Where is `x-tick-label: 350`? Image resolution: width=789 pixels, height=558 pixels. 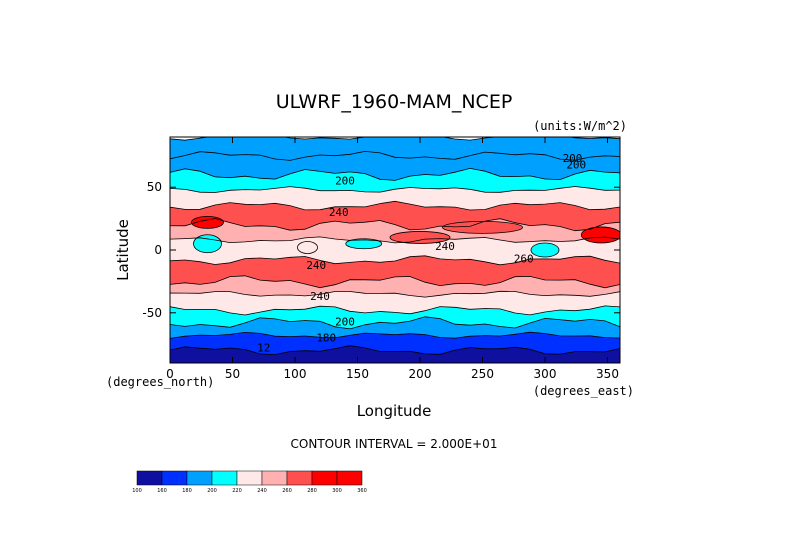
x-tick-label: 350 is located at coordinates (607, 374).